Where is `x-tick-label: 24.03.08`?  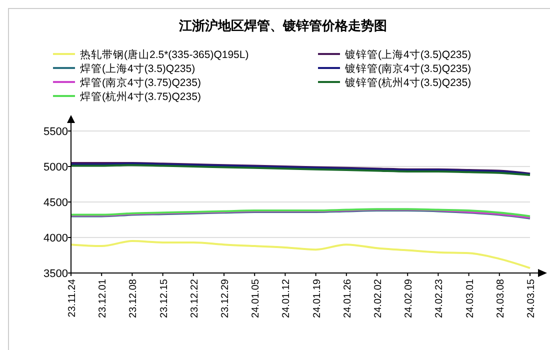
x-tick-label: 24.03.08 is located at coordinates (500, 298).